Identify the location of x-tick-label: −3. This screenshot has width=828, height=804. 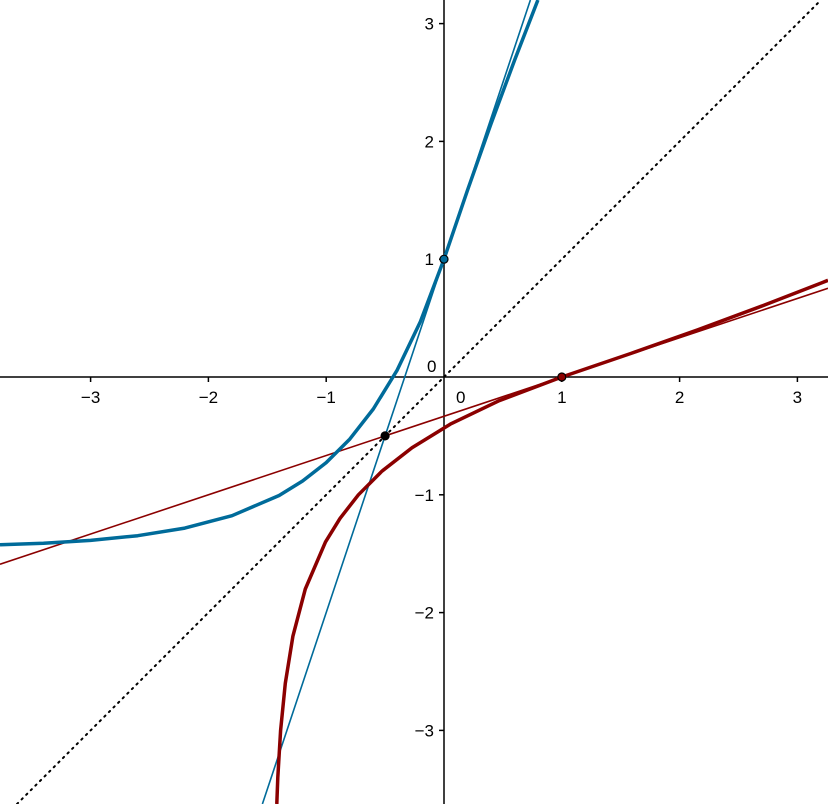
(90, 397).